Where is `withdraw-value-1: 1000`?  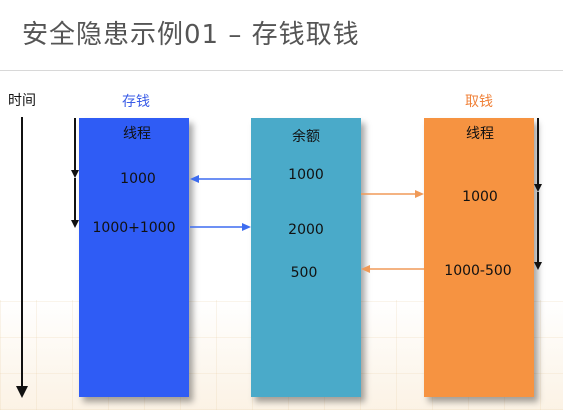
withdraw-value-1: 1000 is located at coordinates (480, 197).